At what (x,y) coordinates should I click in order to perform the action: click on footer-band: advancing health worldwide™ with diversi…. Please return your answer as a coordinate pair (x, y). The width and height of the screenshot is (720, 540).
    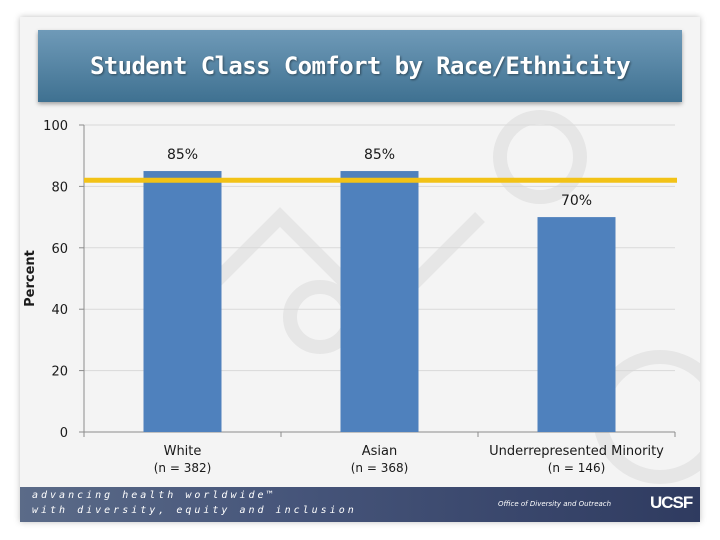
    Looking at the image, I should click on (360, 504).